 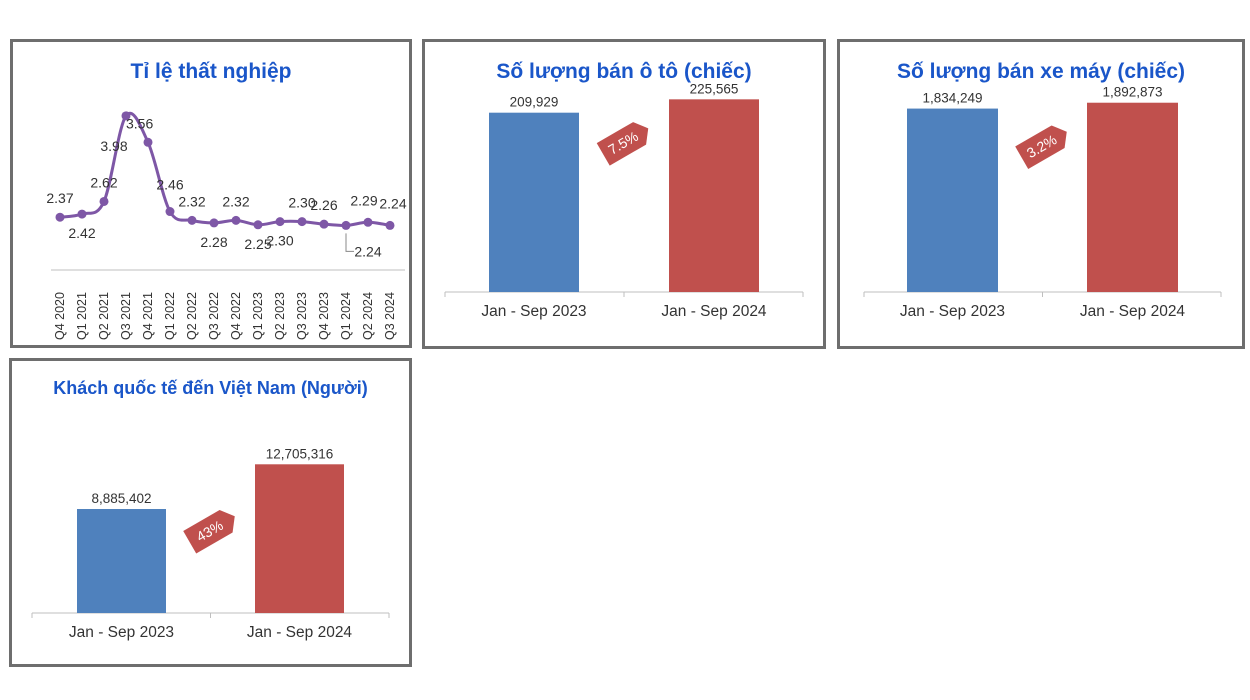 I want to click on growth-tag: 3.2%, so click(x=1041, y=147).